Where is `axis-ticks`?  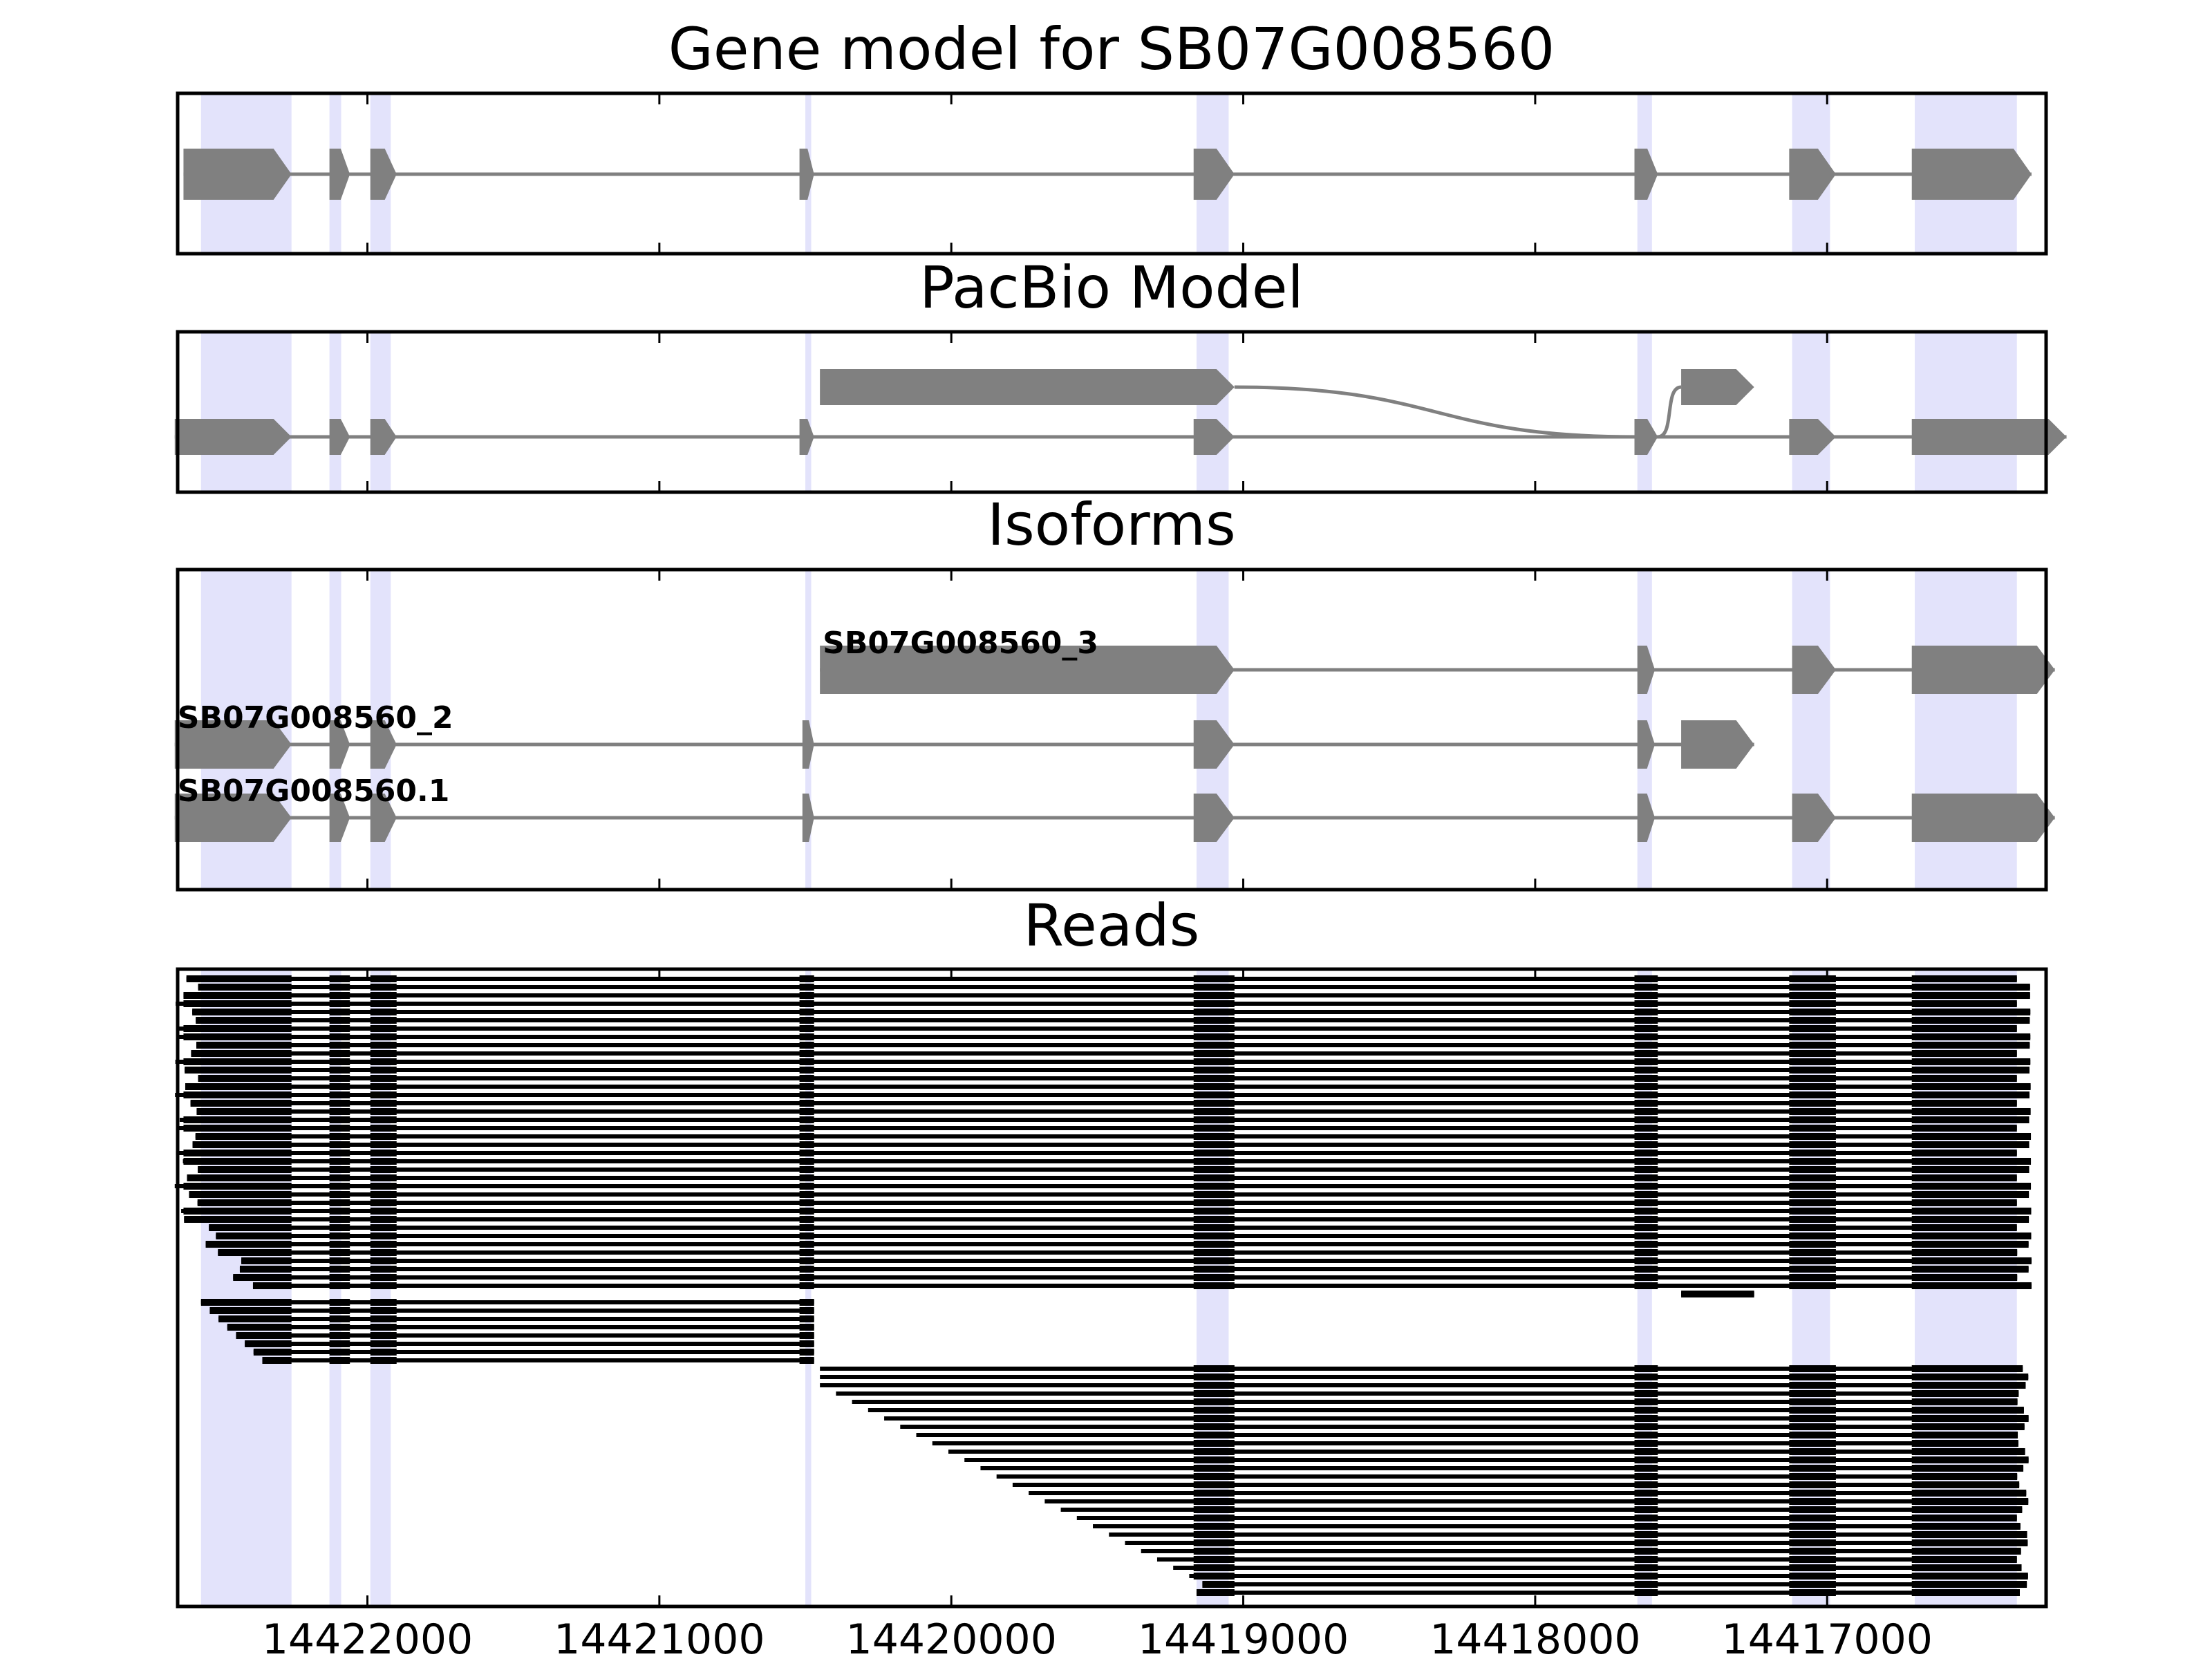
axis-ticks is located at coordinates (1097, 174).